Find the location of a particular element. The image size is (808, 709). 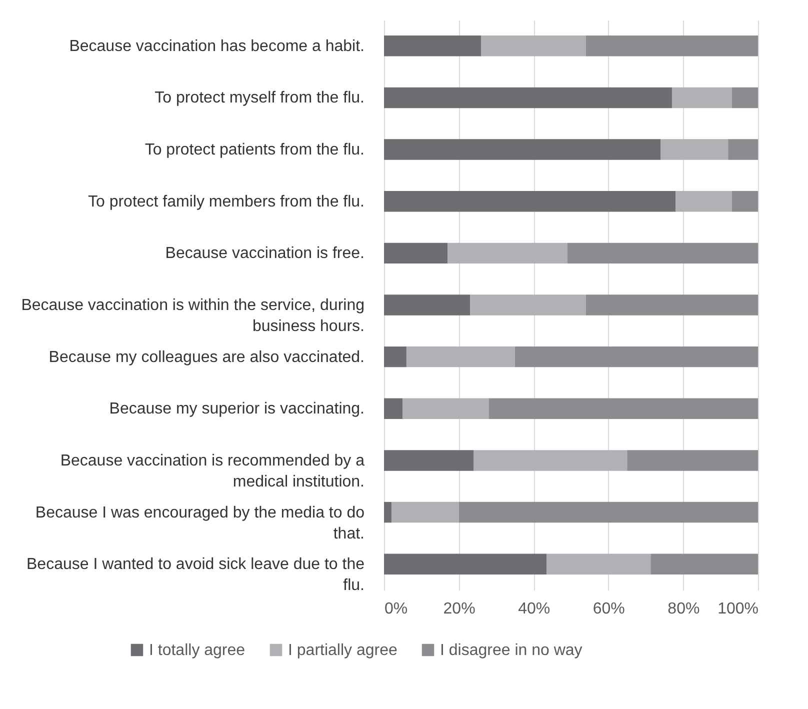

y-tick-label: Because vaccination has become a habit. is located at coordinates (216, 46).